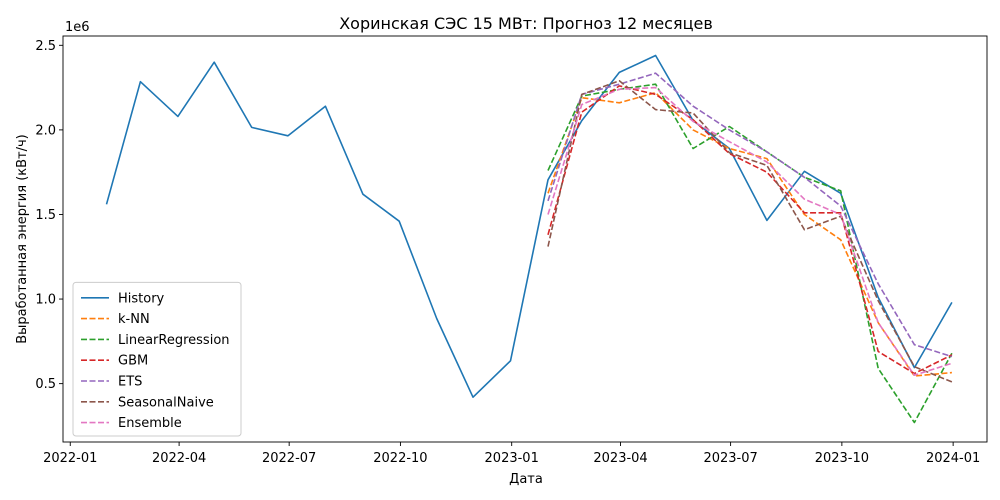  I want to click on x-tick-label: 2023-10, so click(842, 458).